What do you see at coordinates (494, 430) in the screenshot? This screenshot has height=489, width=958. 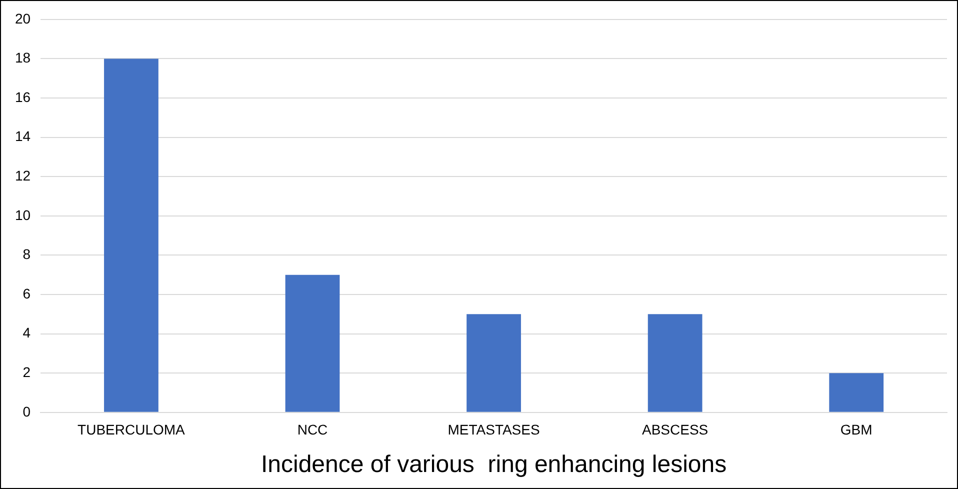 I see `x-tick-label: METASTASES` at bounding box center [494, 430].